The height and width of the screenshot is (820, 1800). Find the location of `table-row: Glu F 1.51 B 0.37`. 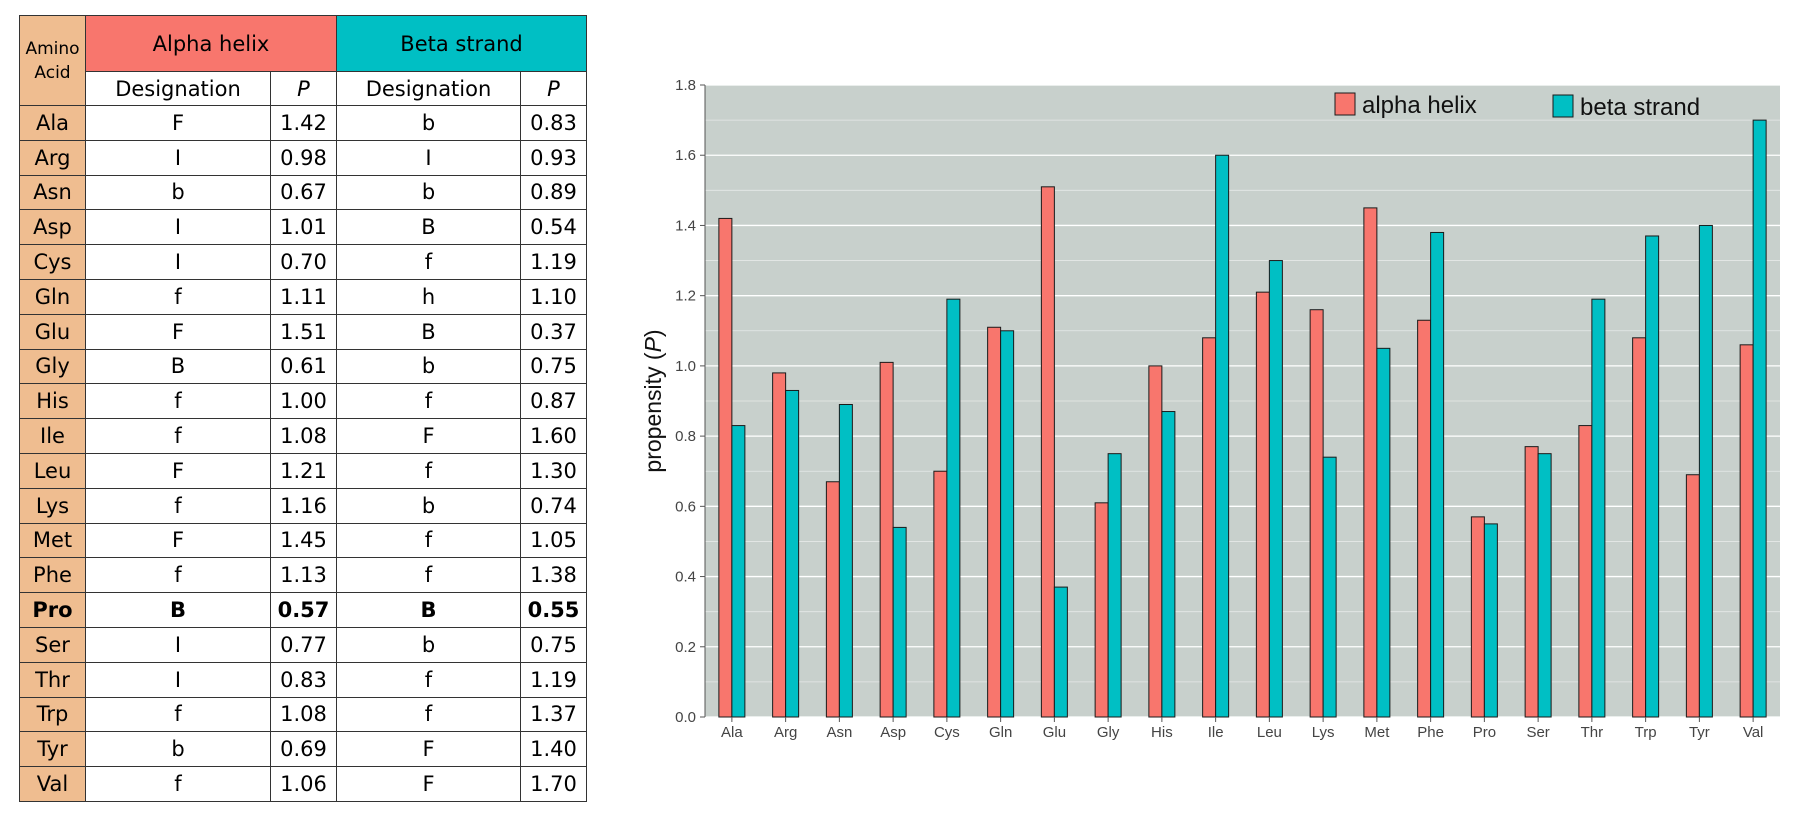

table-row: Glu F 1.51 B 0.37 is located at coordinates (303, 331).